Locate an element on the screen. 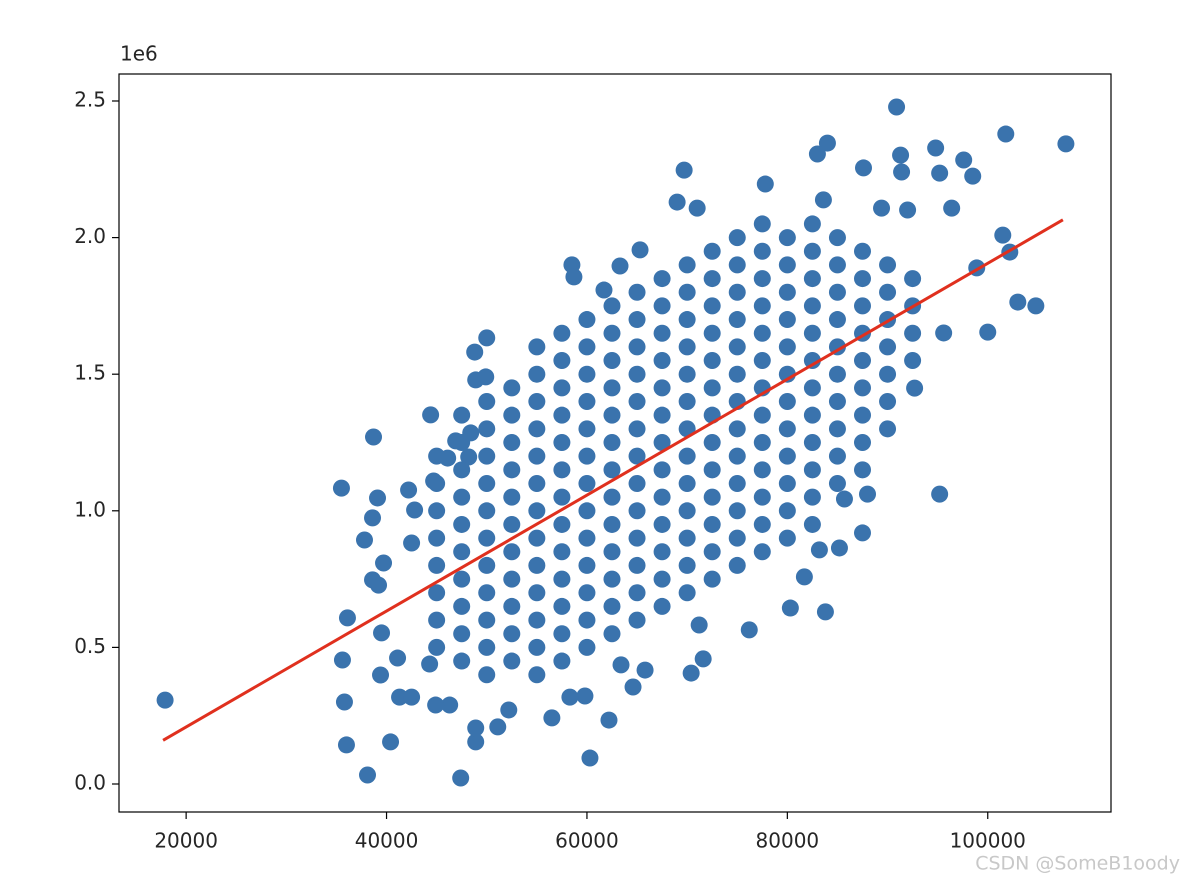  x-tick-label: 40000 is located at coordinates (387, 841).